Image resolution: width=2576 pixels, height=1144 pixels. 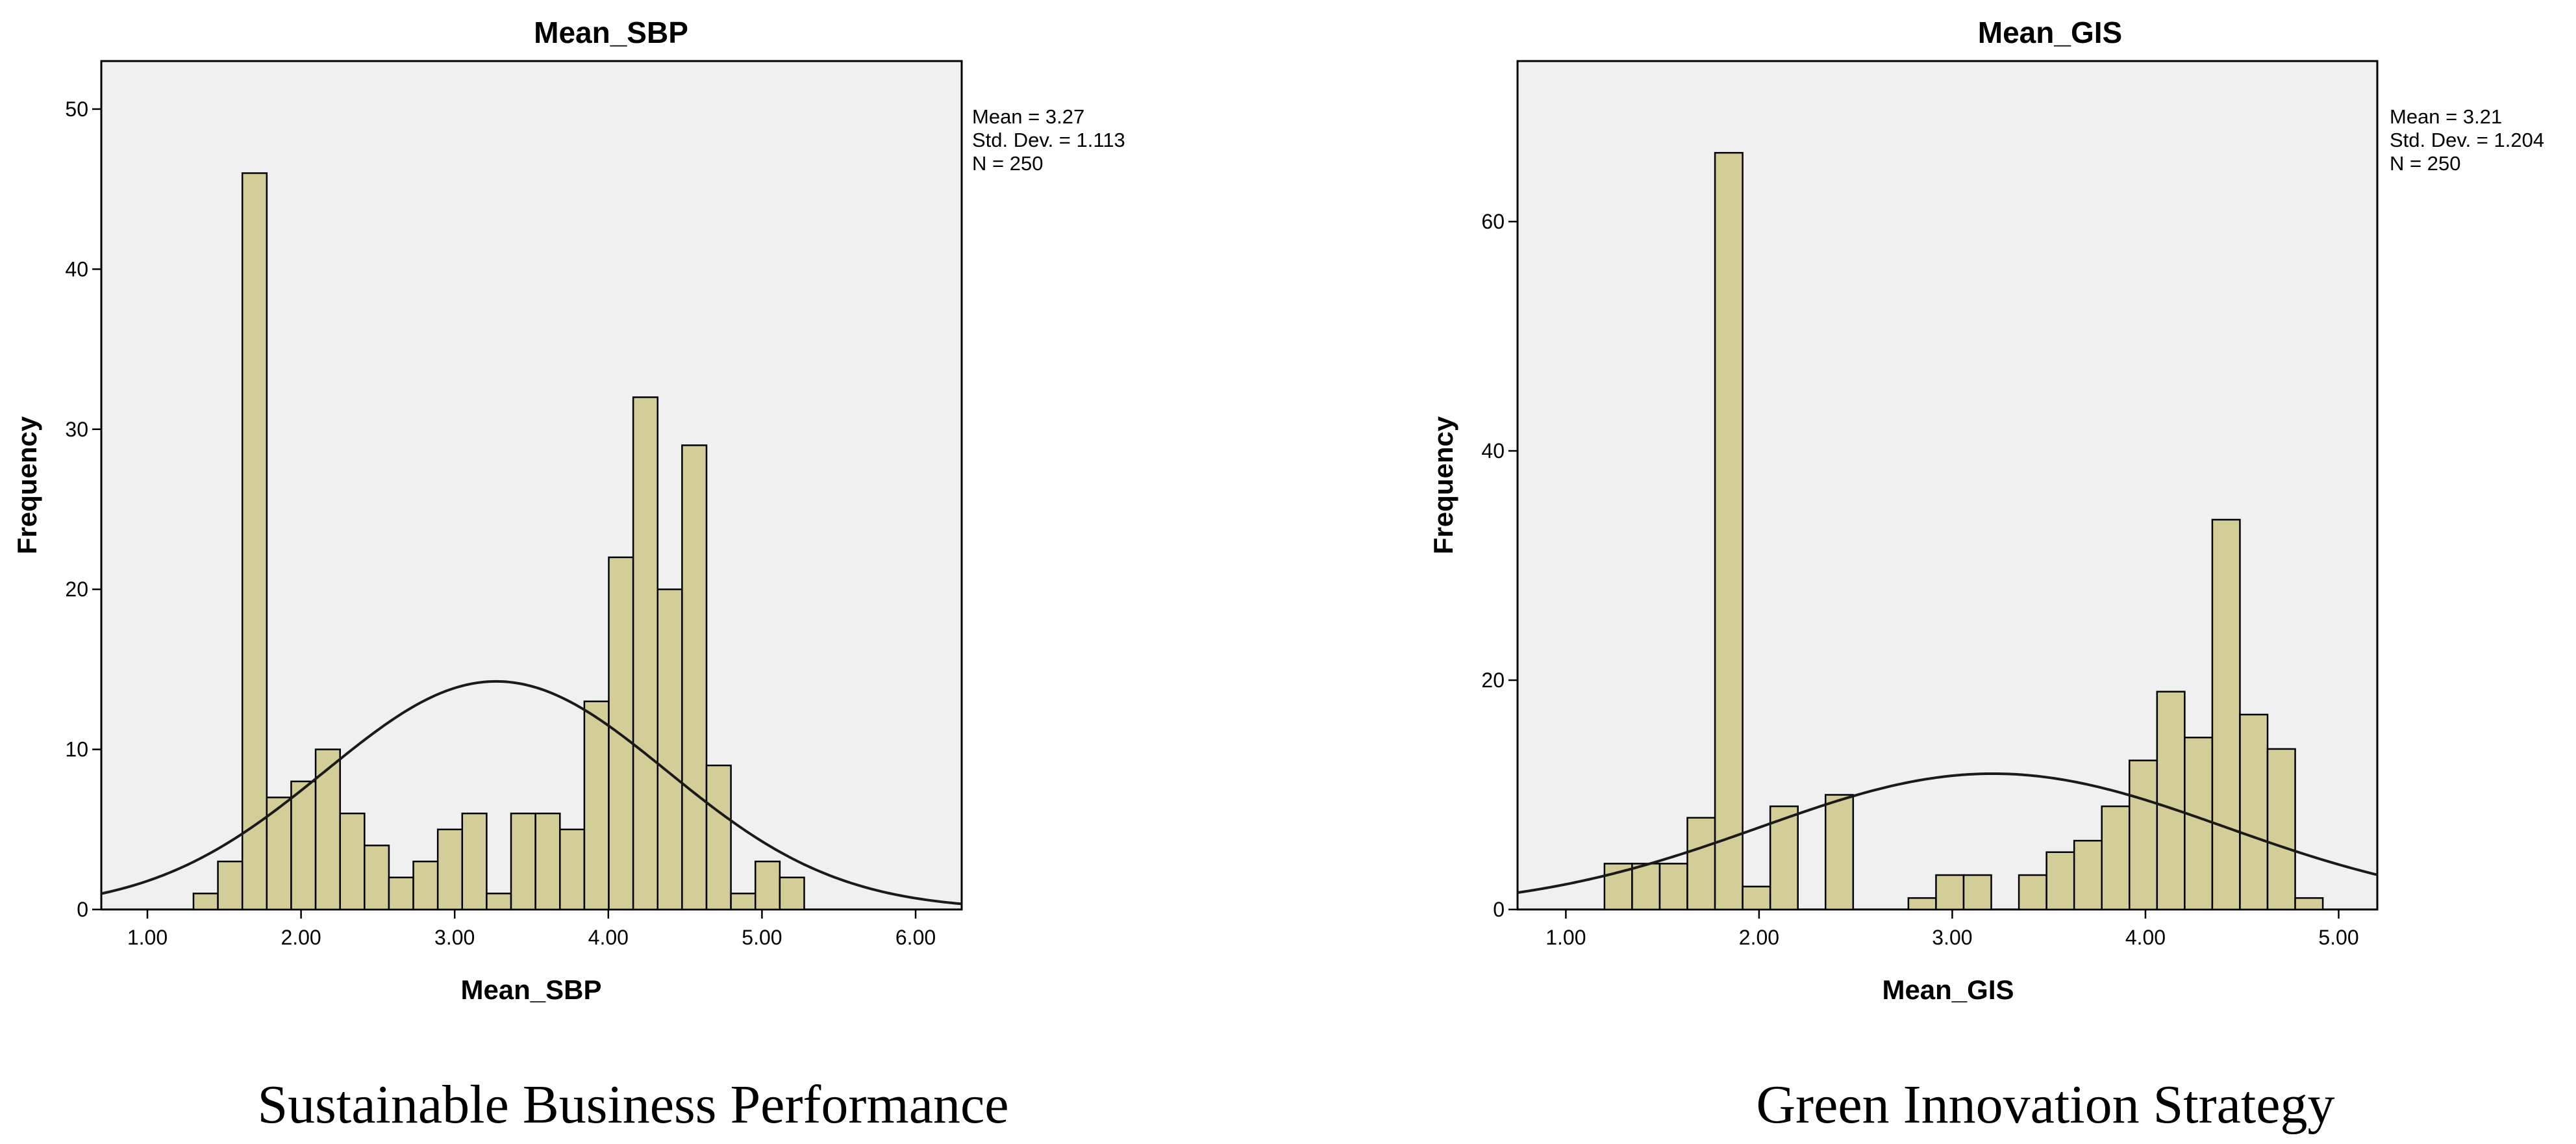 I want to click on chart-caption: Sustainable Business Performance, so click(x=632, y=1104).